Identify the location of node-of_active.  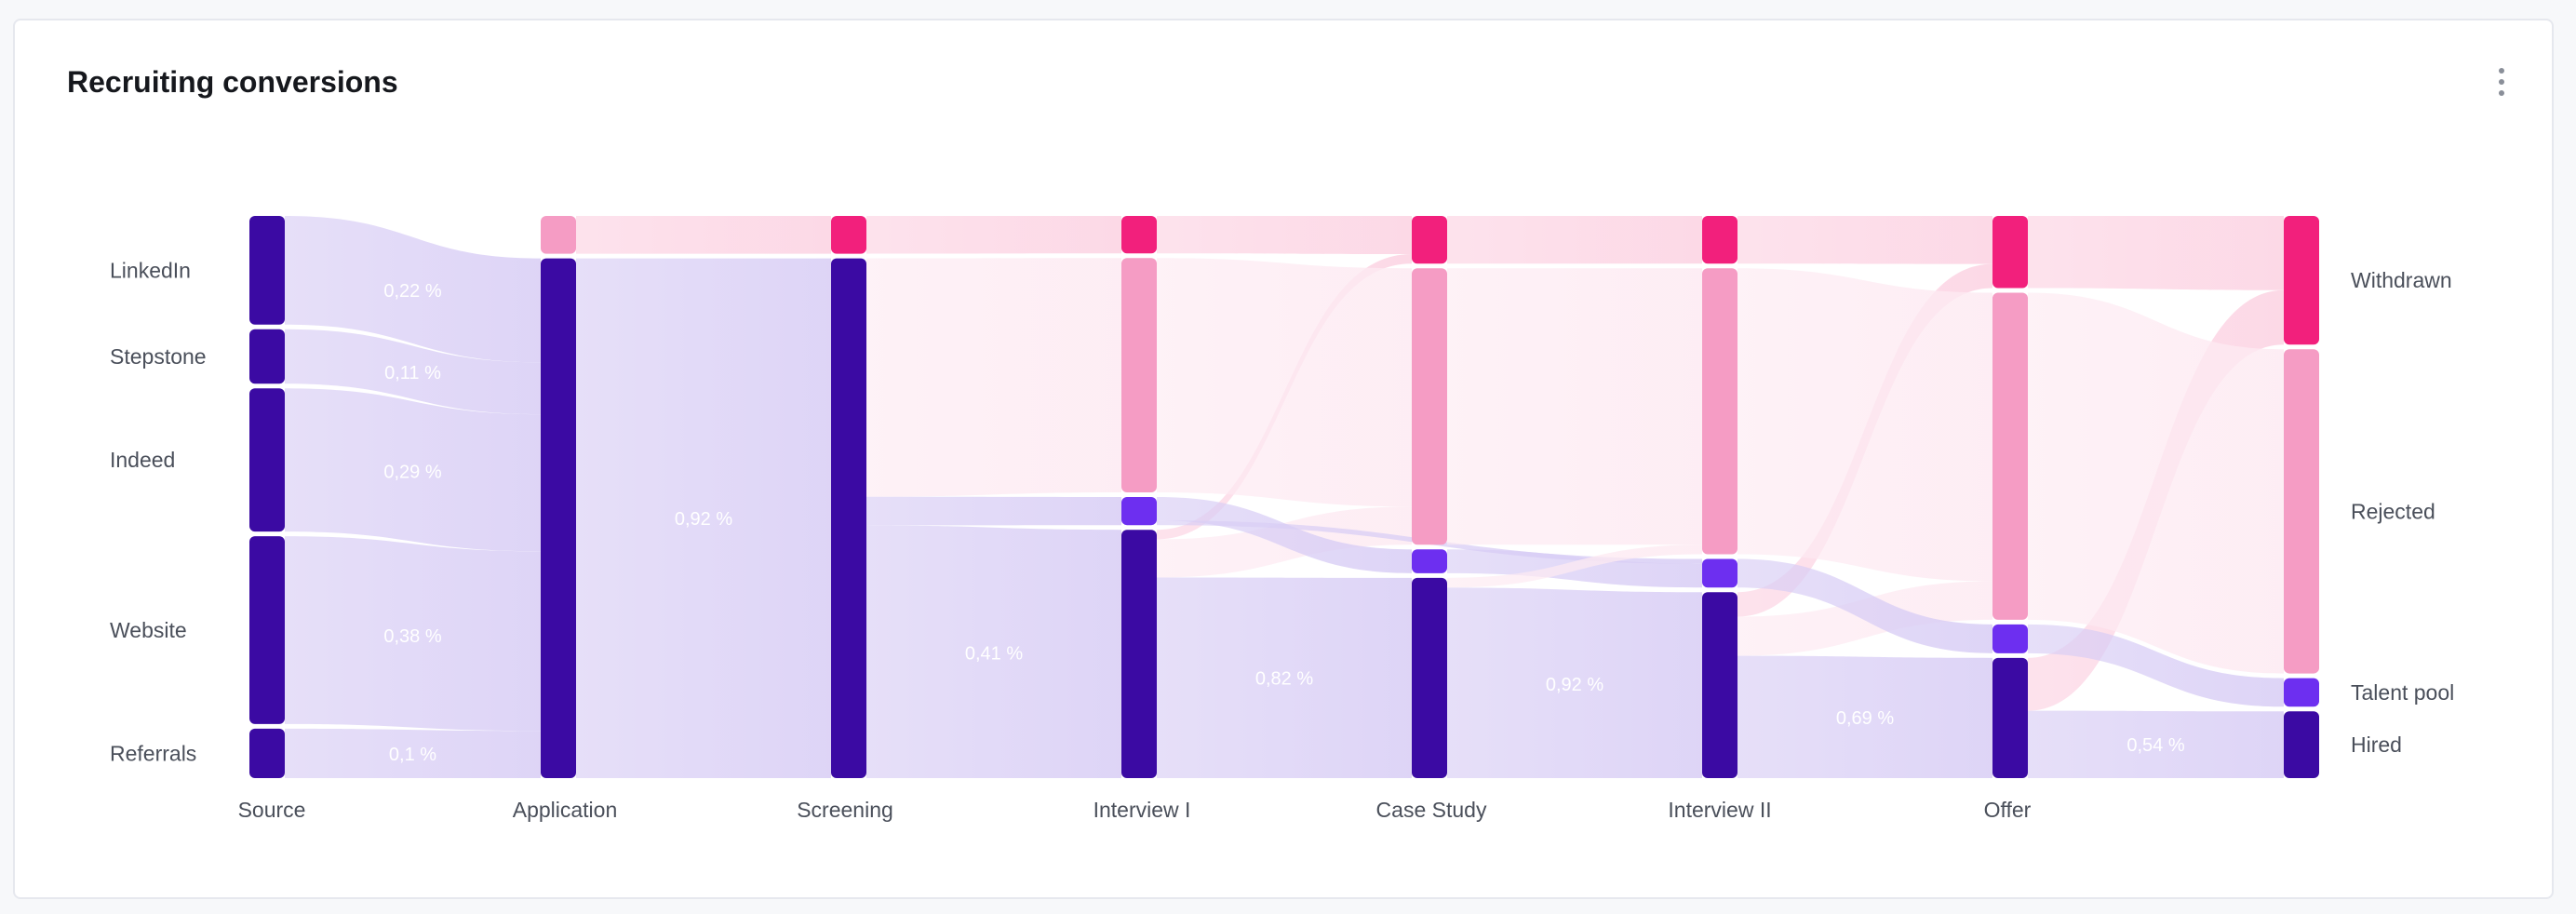
(2010, 717).